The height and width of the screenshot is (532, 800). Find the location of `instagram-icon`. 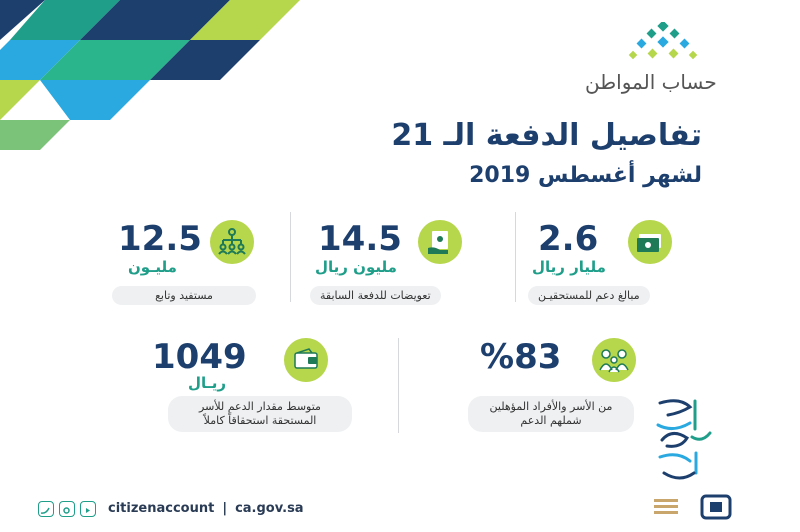

instagram-icon is located at coordinates (67, 509).